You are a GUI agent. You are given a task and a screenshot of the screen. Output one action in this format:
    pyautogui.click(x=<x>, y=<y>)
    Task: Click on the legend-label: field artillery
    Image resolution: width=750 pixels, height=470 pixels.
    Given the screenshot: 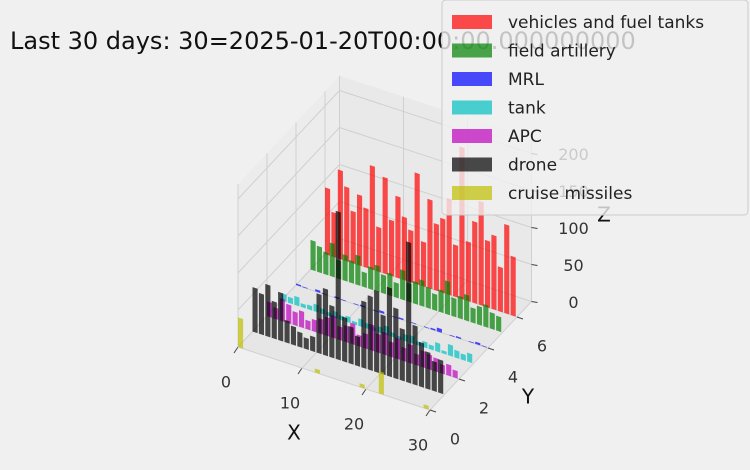 What is the action you would take?
    pyautogui.click(x=562, y=52)
    